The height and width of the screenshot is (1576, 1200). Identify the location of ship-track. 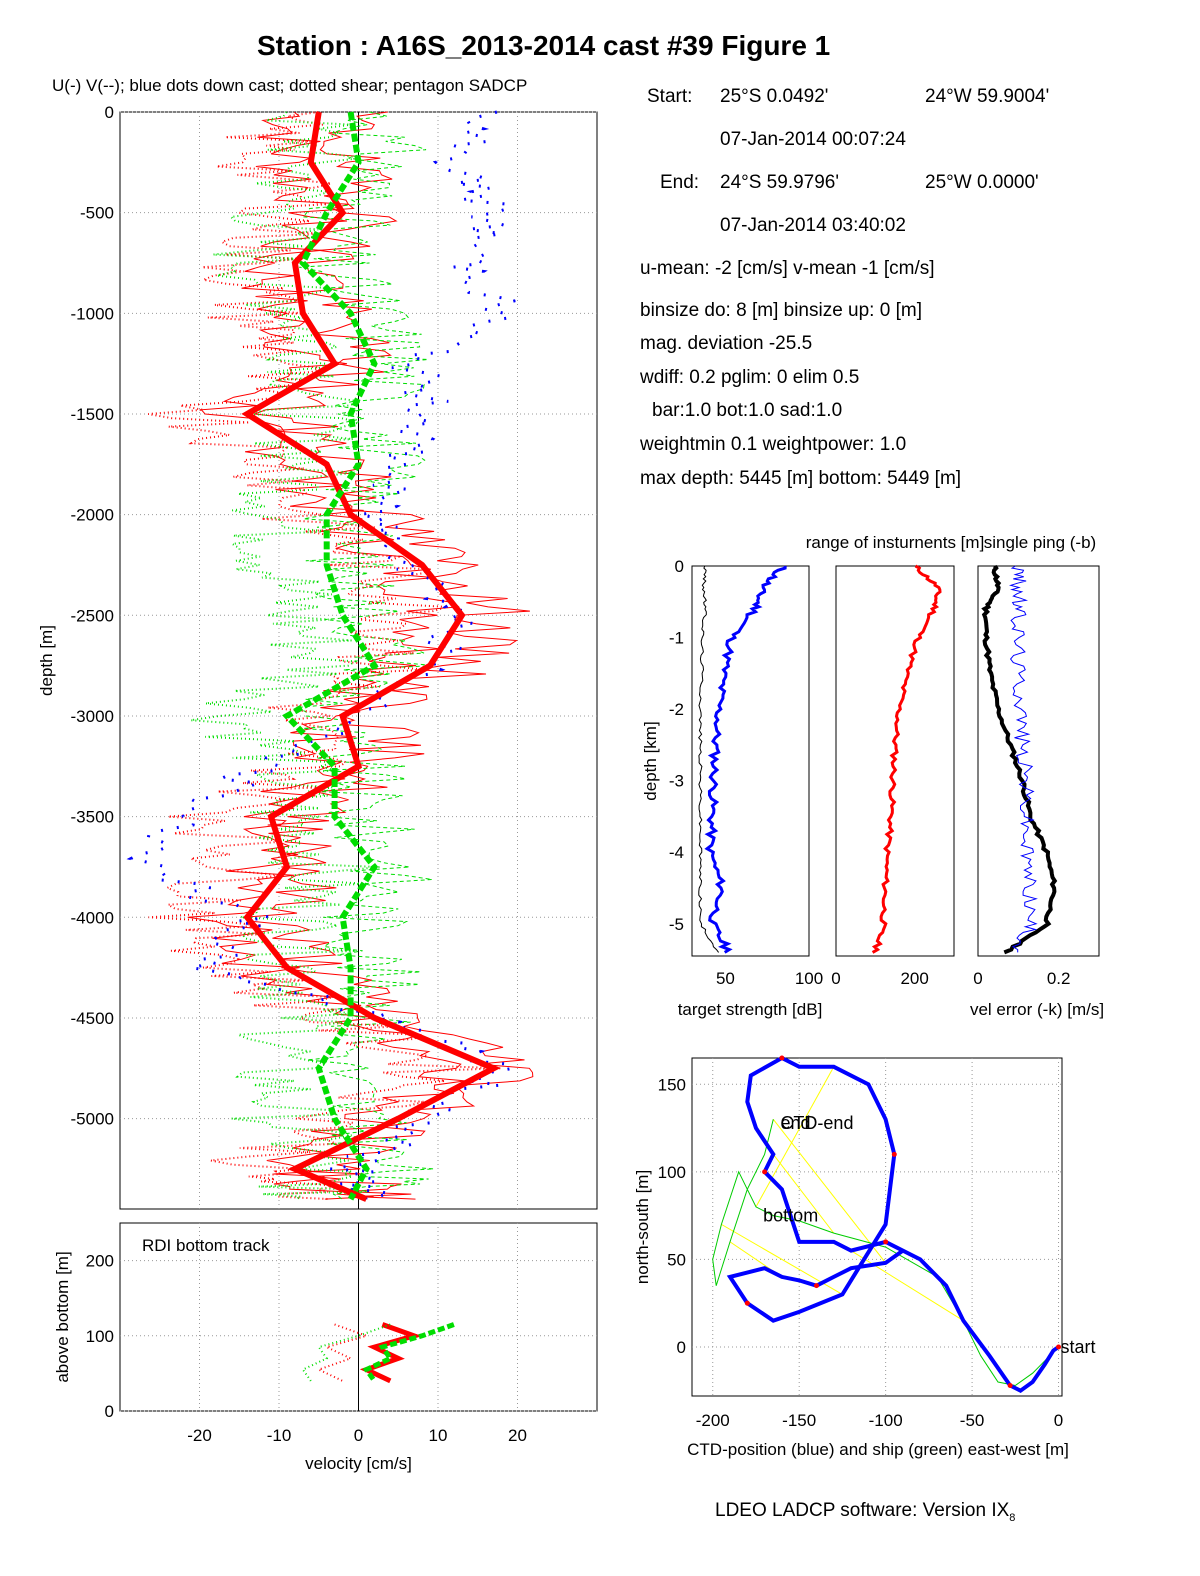
(885, 1253).